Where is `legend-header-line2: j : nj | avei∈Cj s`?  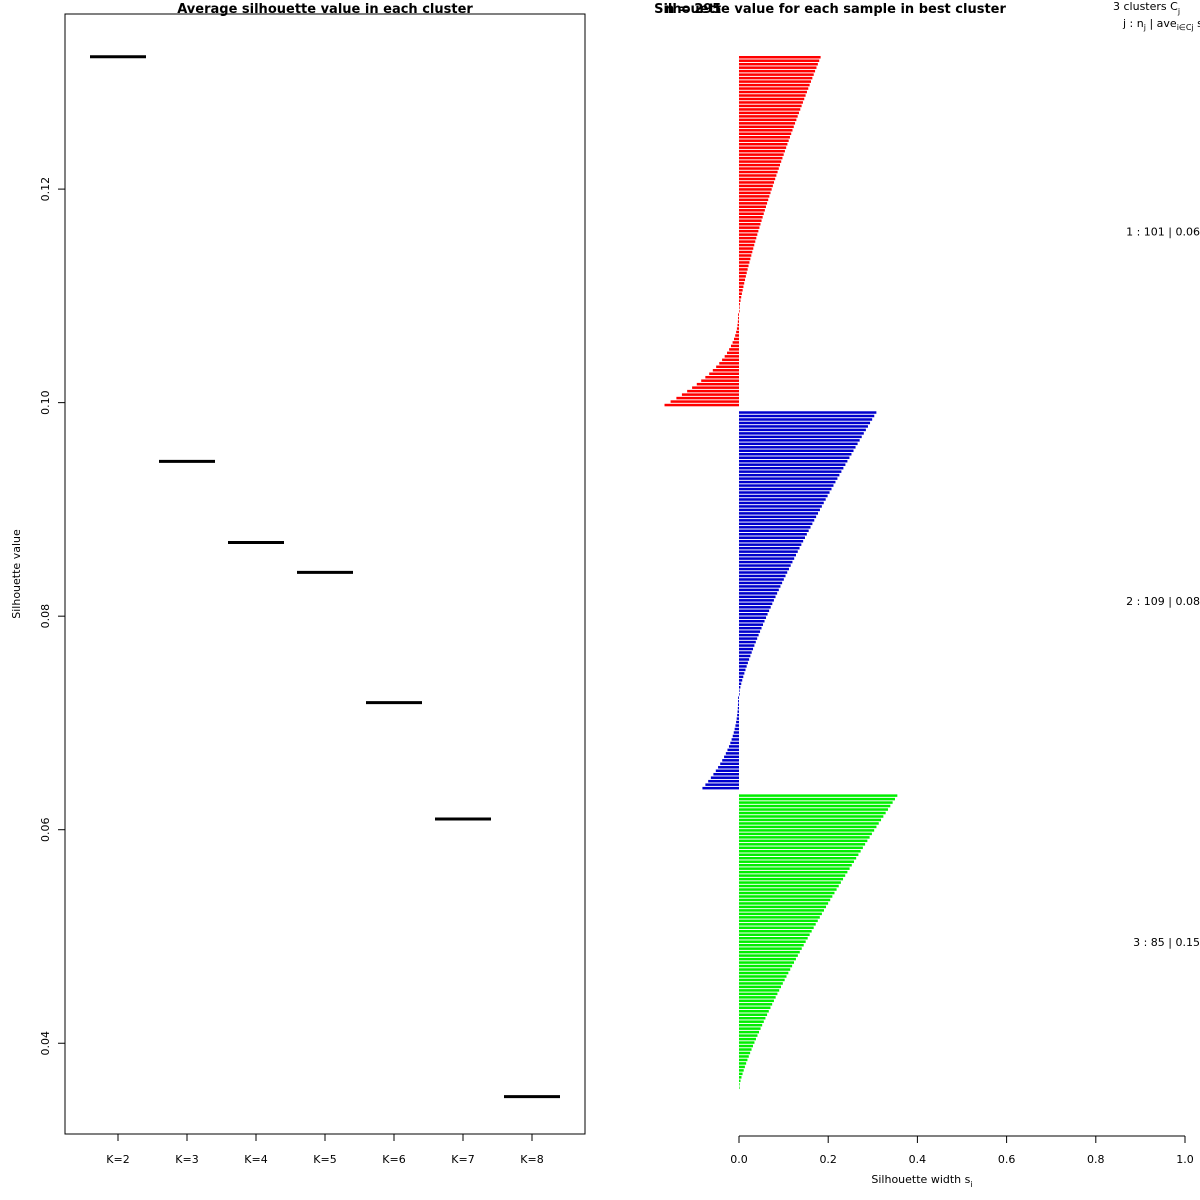
legend-header-line2: j : nj | avei∈Cj s is located at coordinates (1161, 24).